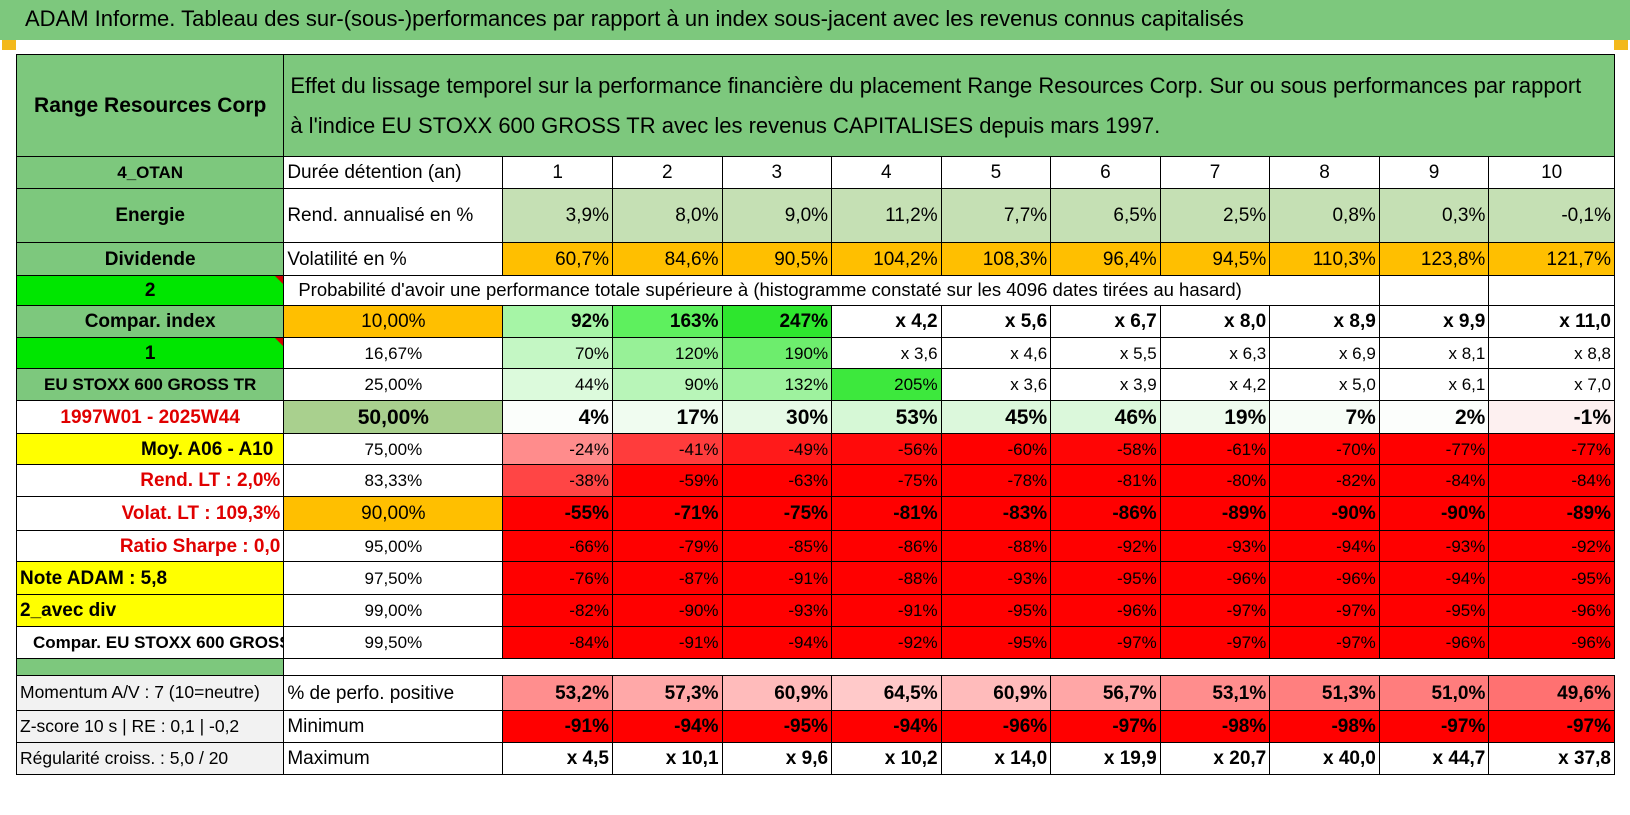  Describe the element at coordinates (1105, 480) in the screenshot. I see `prob-cell: -81%` at that location.